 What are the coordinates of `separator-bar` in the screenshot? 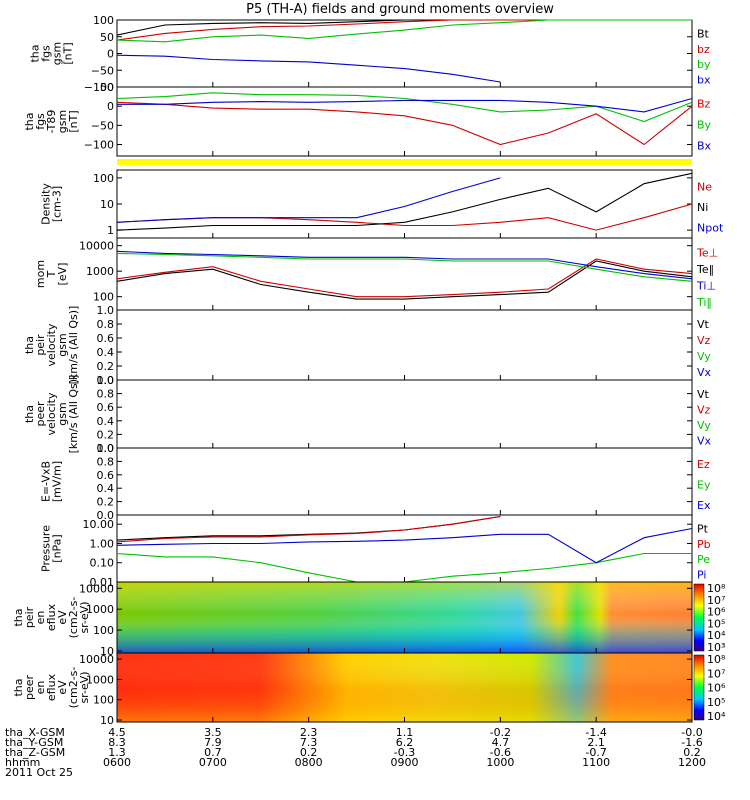 It's located at (404, 162).